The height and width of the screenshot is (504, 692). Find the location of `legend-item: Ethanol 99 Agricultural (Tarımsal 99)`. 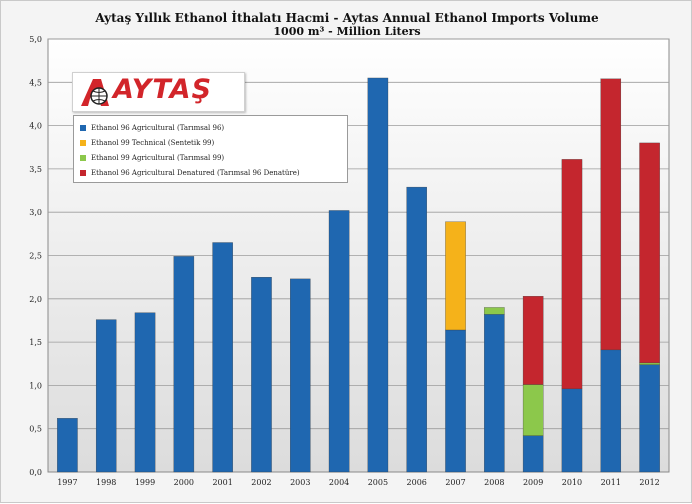

legend-item: Ethanol 99 Agricultural (Tarımsal 99) is located at coordinates (210, 157).